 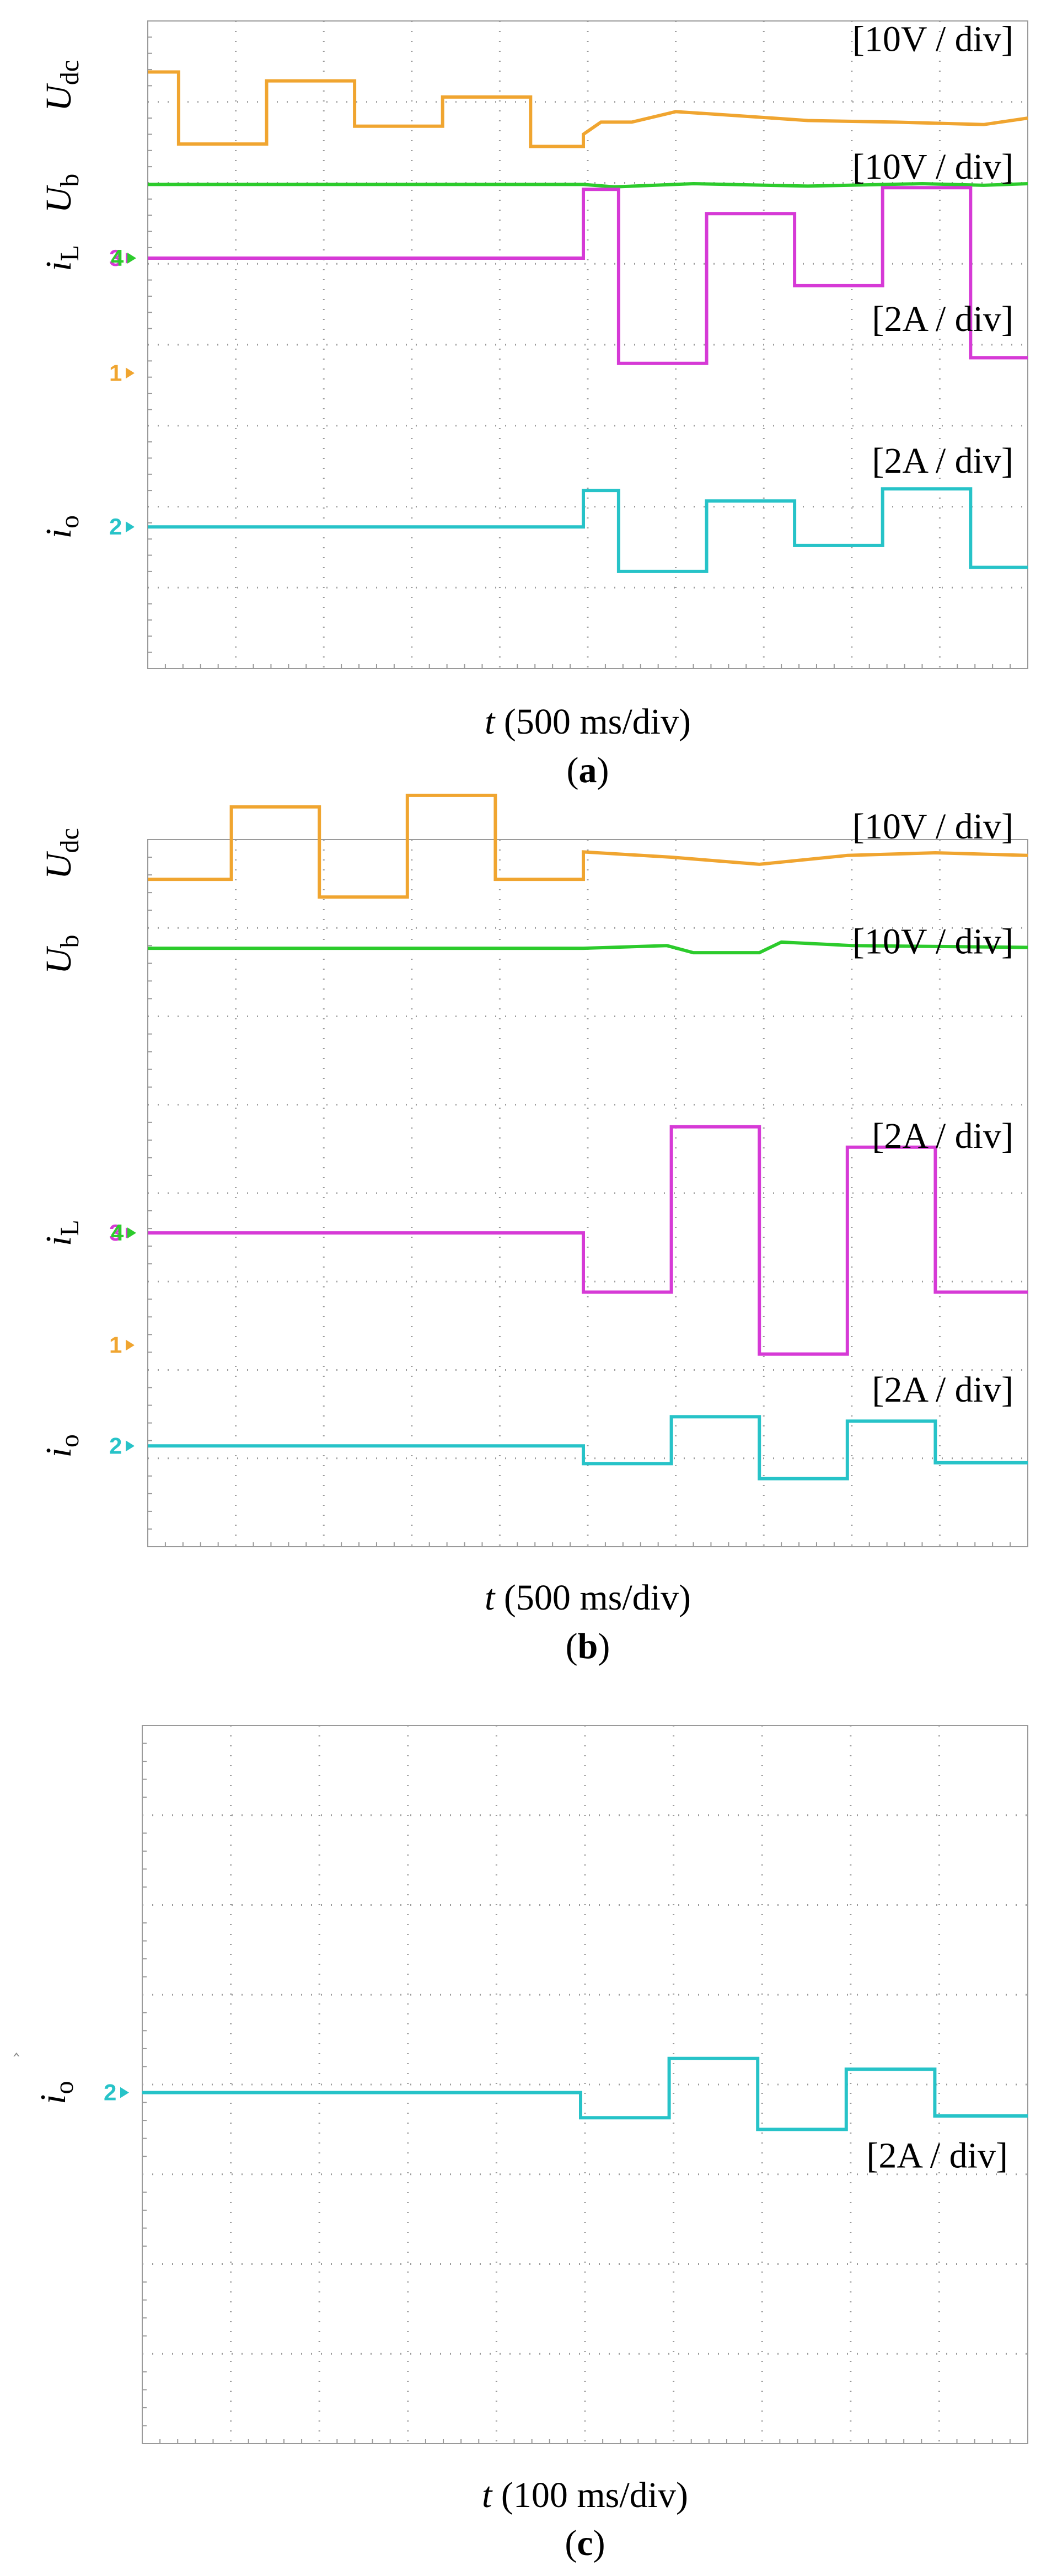 What do you see at coordinates (585, 2495) in the screenshot?
I see `x-axis-label: t (100 ms/div)` at bounding box center [585, 2495].